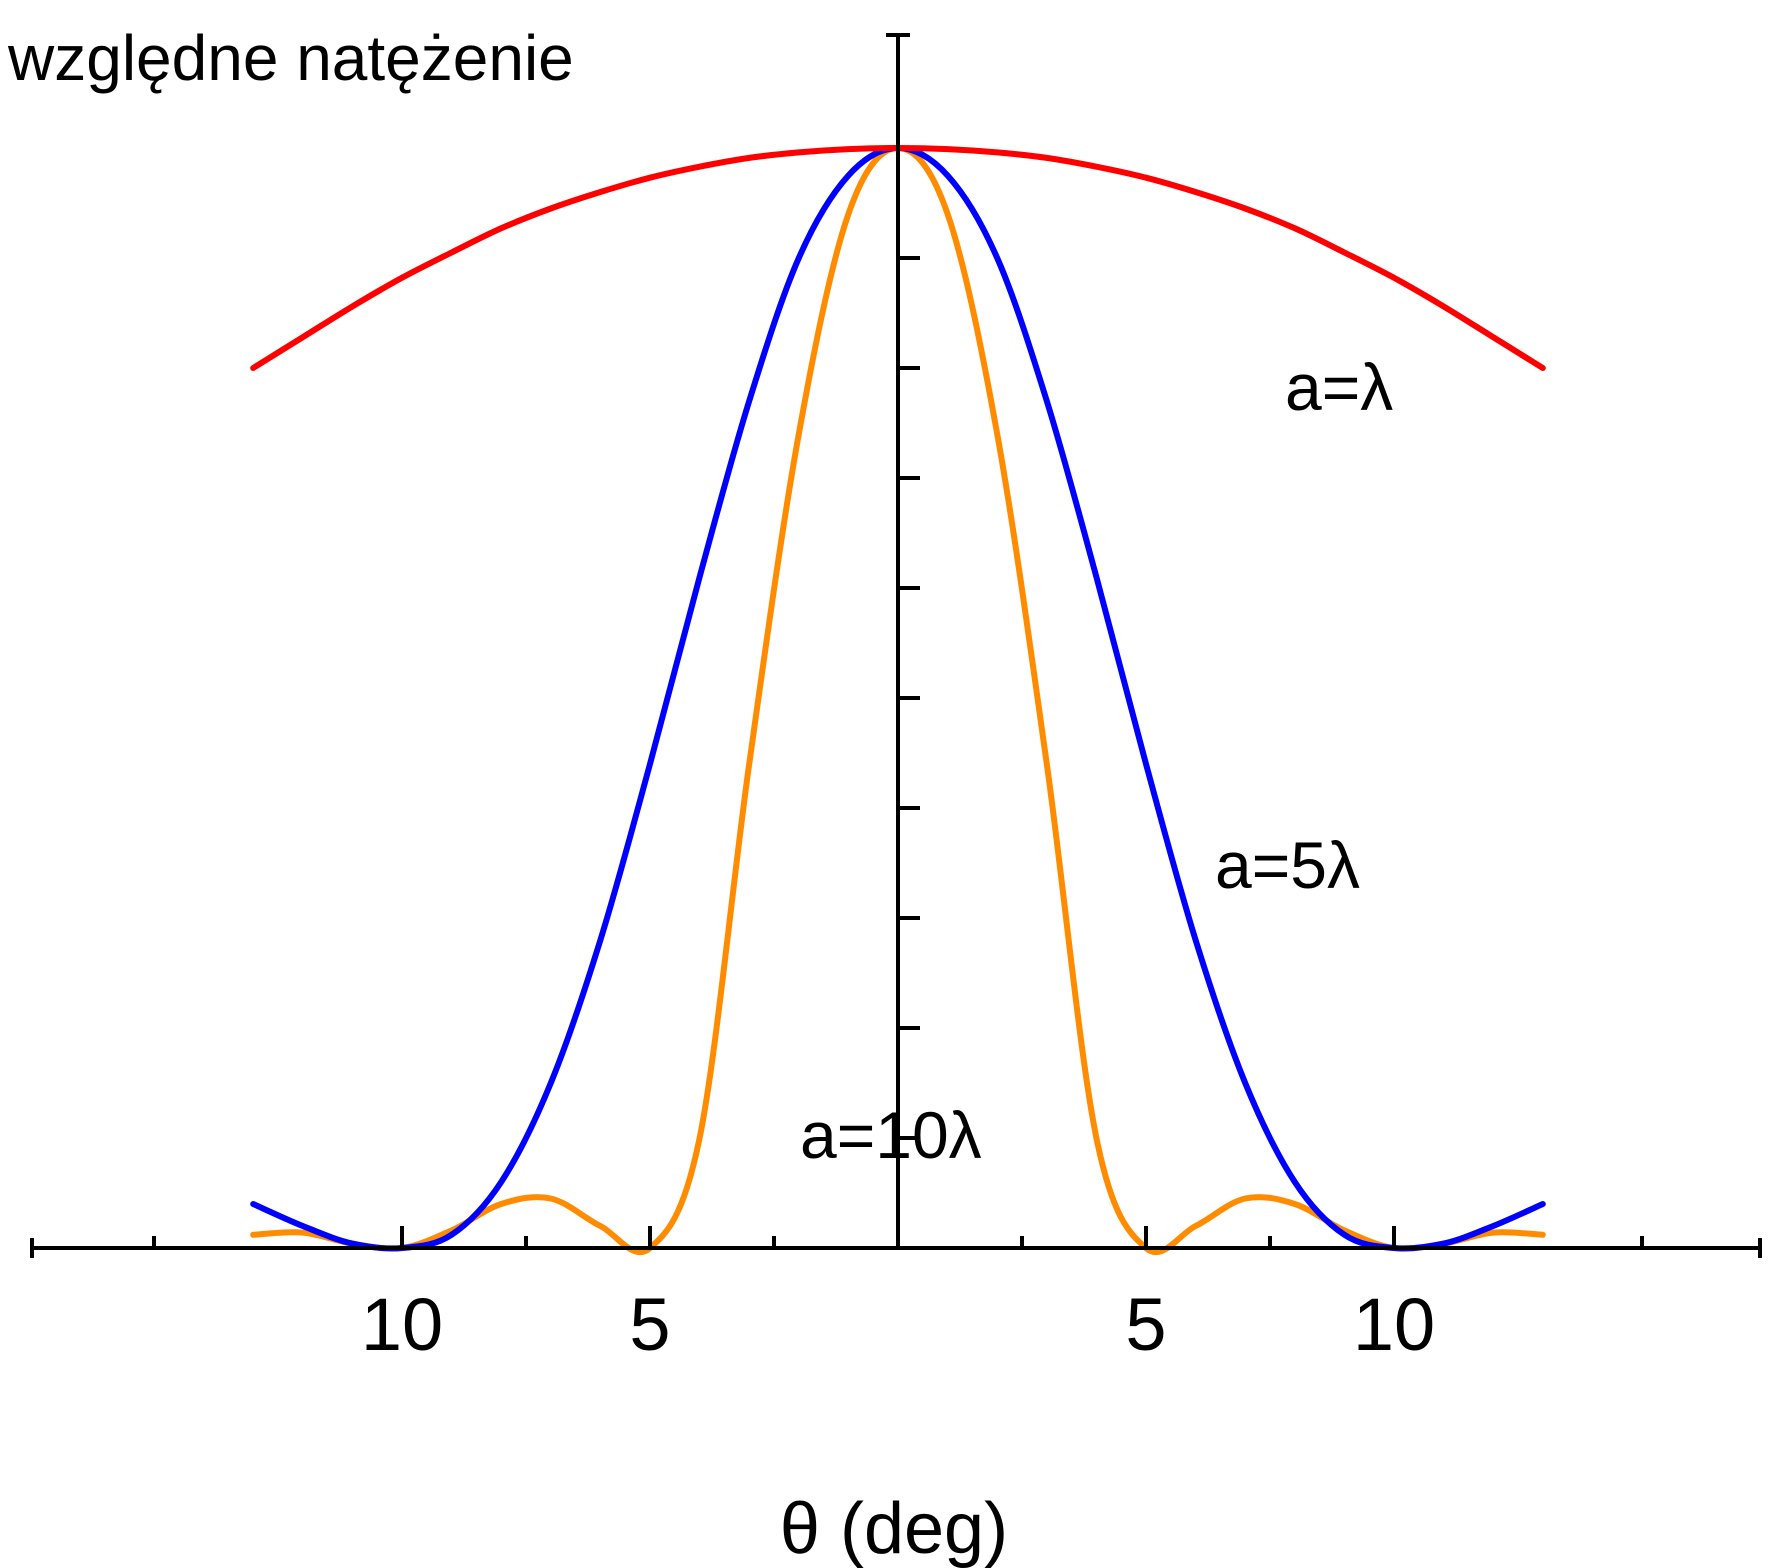 This screenshot has height=1568, width=1771. I want to click on x-tick-labels: 10 5 5 10, so click(898, 1324).